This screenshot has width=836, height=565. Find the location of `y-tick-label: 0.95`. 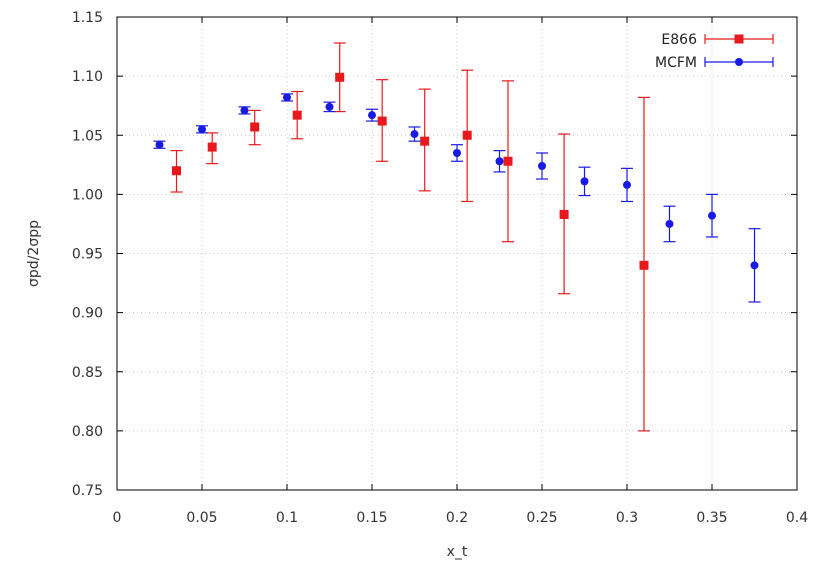

y-tick-label: 0.95 is located at coordinates (87, 255).